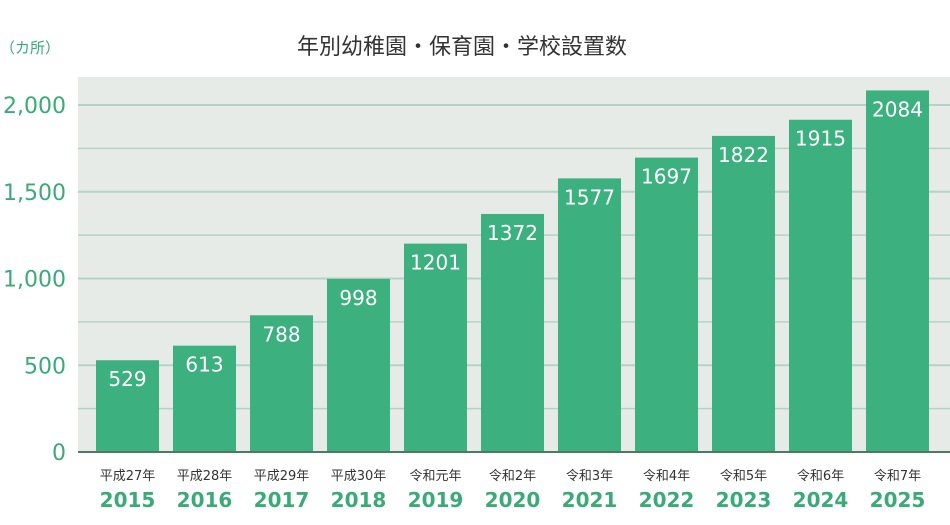 Image resolution: width=950 pixels, height=525 pixels. I want to click on y-tick-label: 500, so click(45, 366).